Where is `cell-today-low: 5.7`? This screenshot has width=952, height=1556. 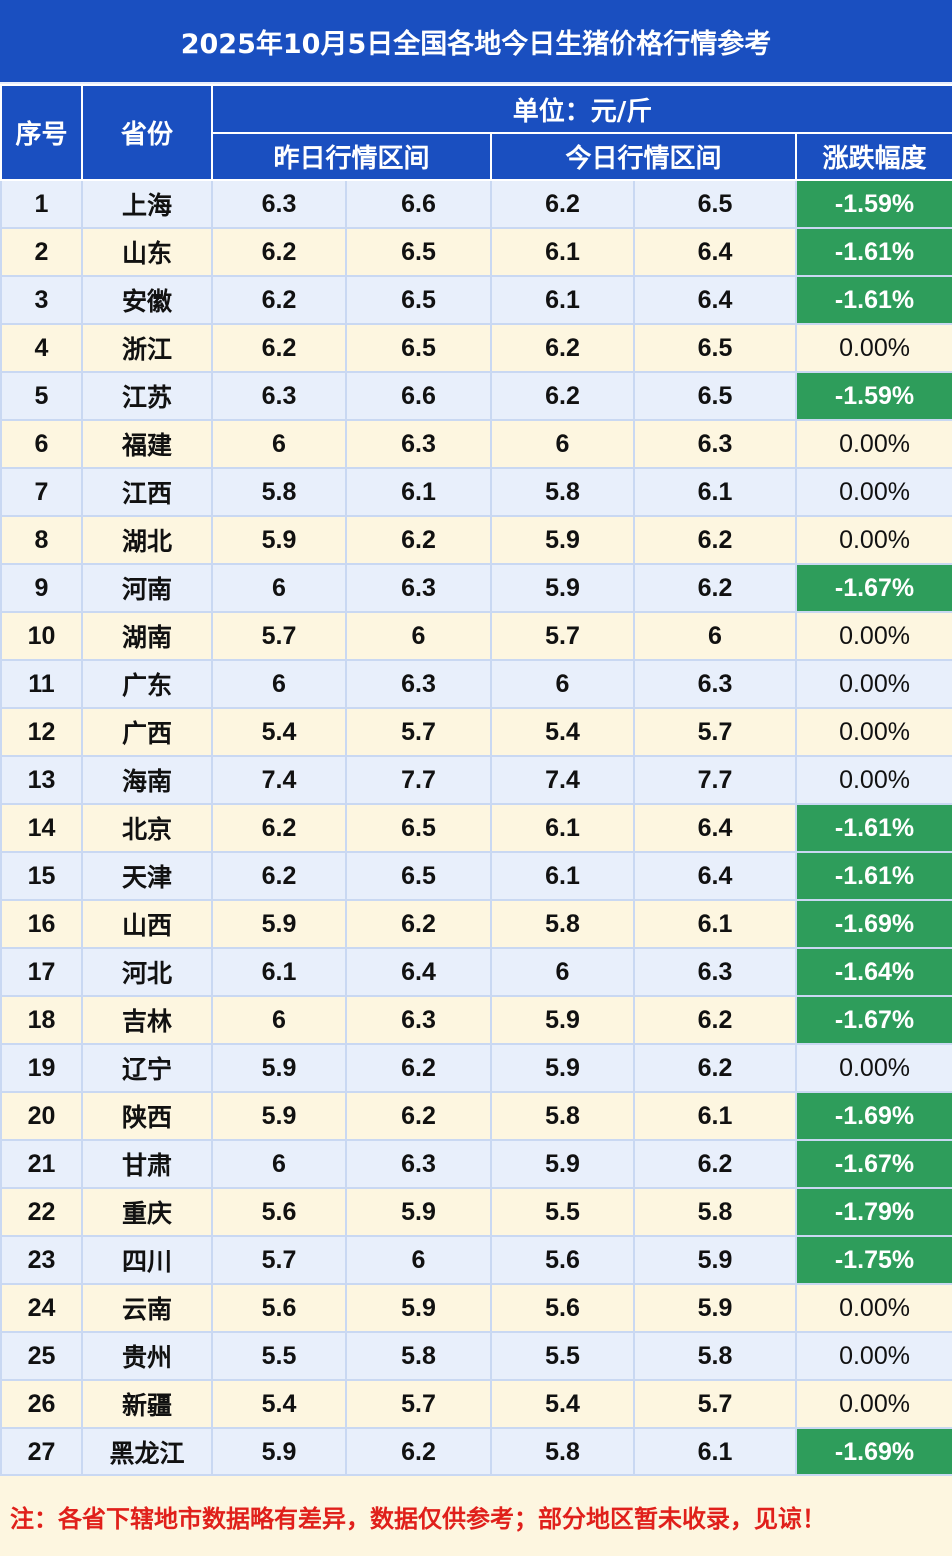 cell-today-low: 5.7 is located at coordinates (562, 636).